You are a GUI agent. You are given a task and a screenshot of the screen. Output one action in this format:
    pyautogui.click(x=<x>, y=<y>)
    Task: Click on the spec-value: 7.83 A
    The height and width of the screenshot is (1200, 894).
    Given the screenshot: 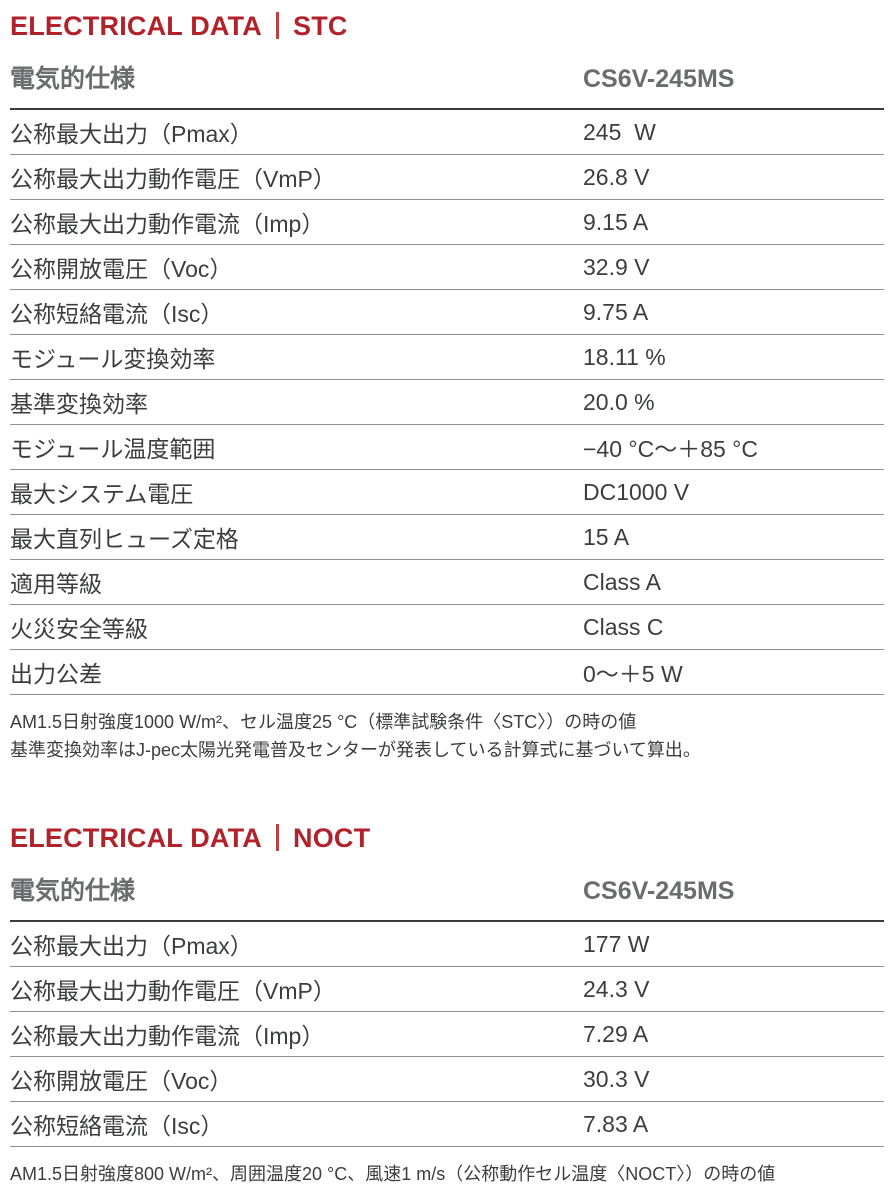 What is the action you would take?
    pyautogui.click(x=616, y=1123)
    